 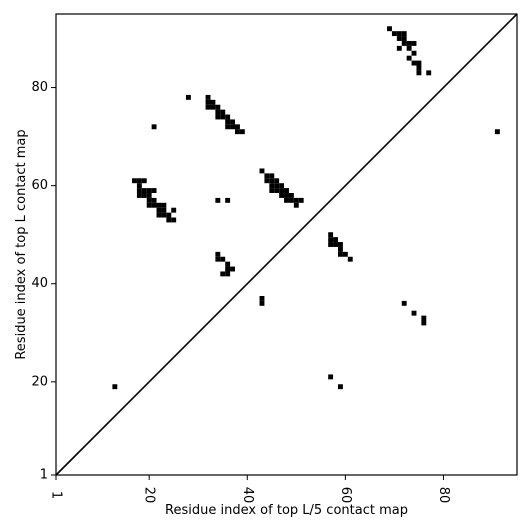 I want to click on x-tick-label: 60, so click(x=345, y=495).